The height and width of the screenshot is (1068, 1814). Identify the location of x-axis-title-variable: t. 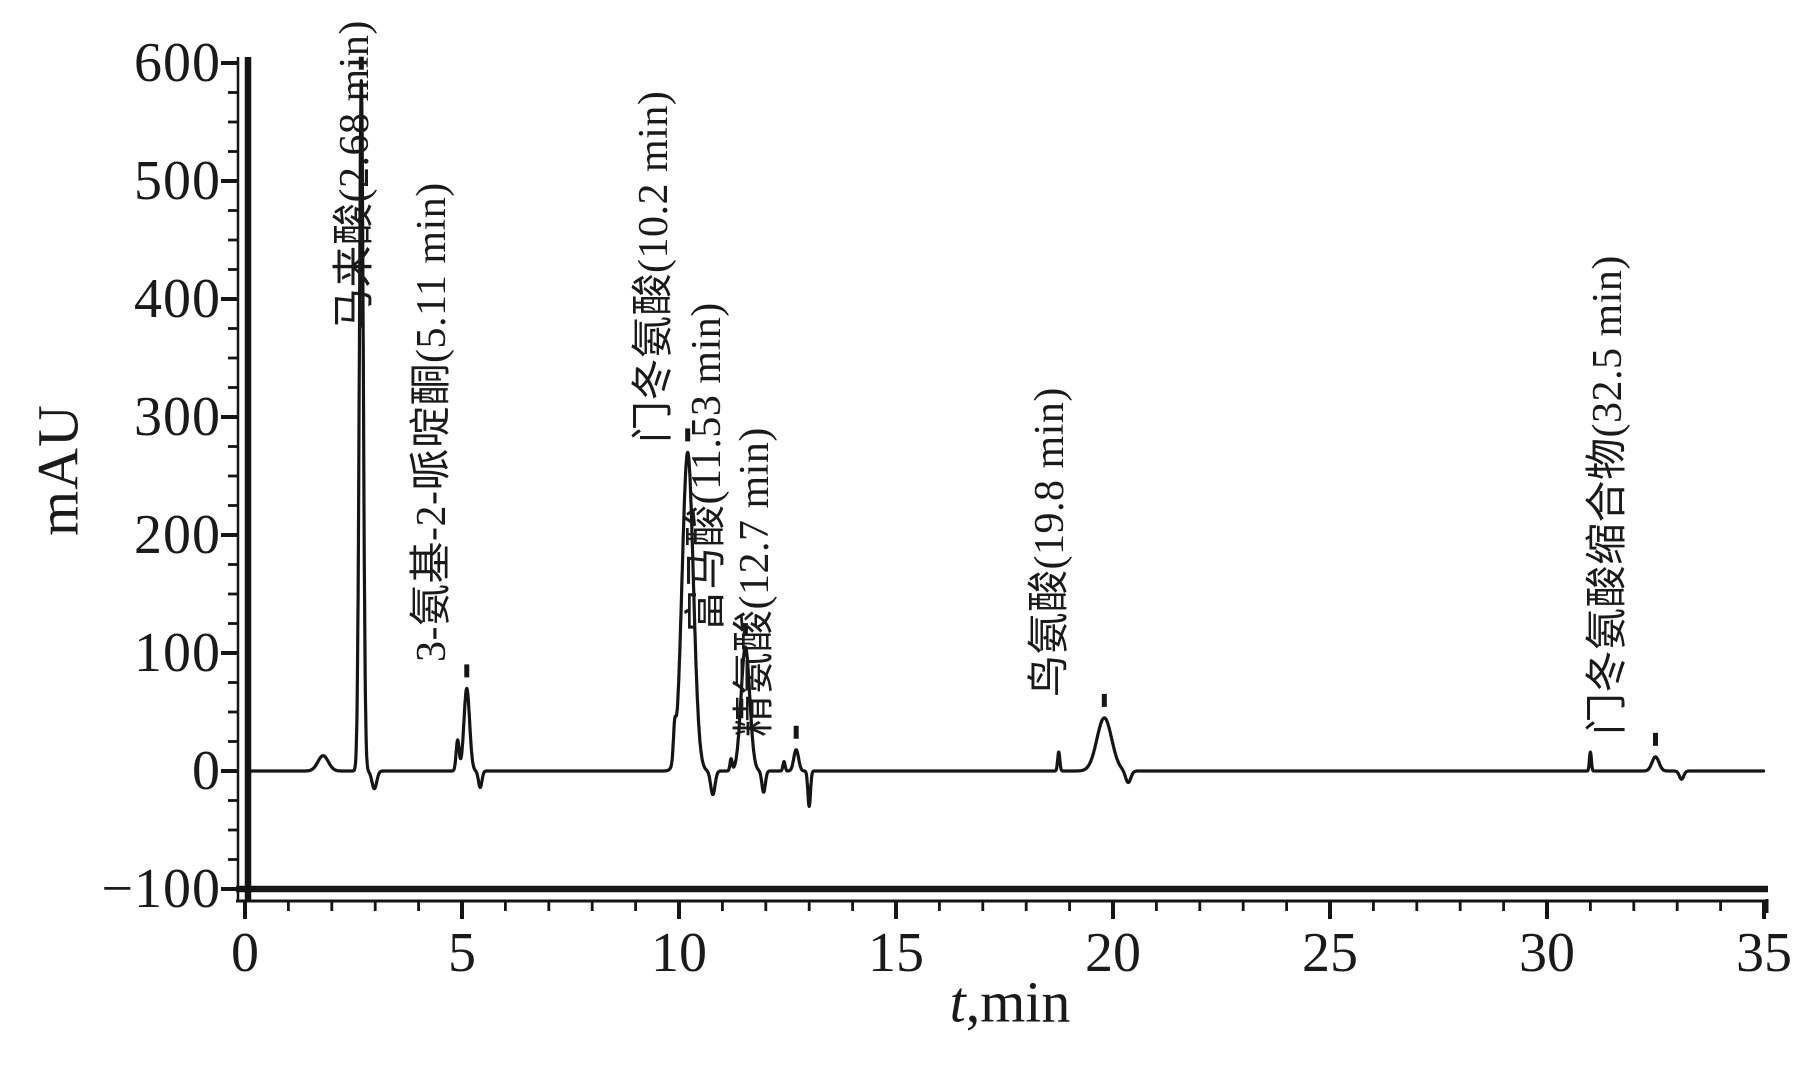
(957, 1002).